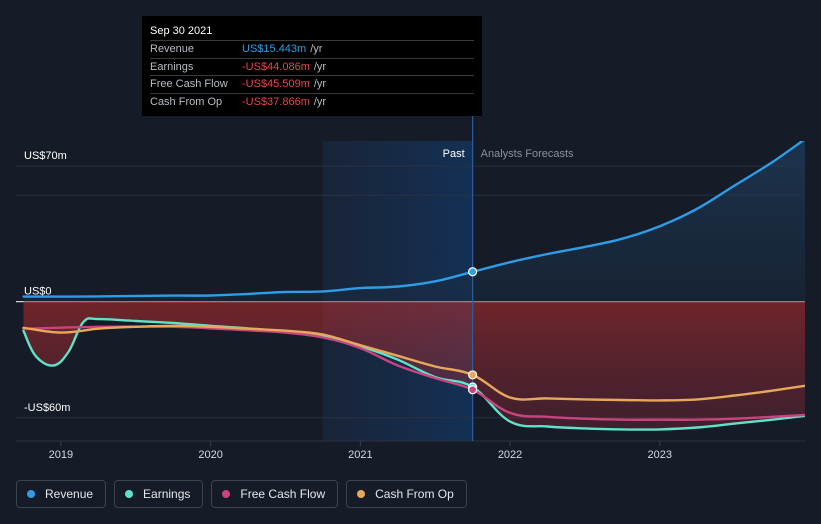 The image size is (821, 524). What do you see at coordinates (189, 84) in the screenshot?
I see `tooltip-label: Free Cash Flow` at bounding box center [189, 84].